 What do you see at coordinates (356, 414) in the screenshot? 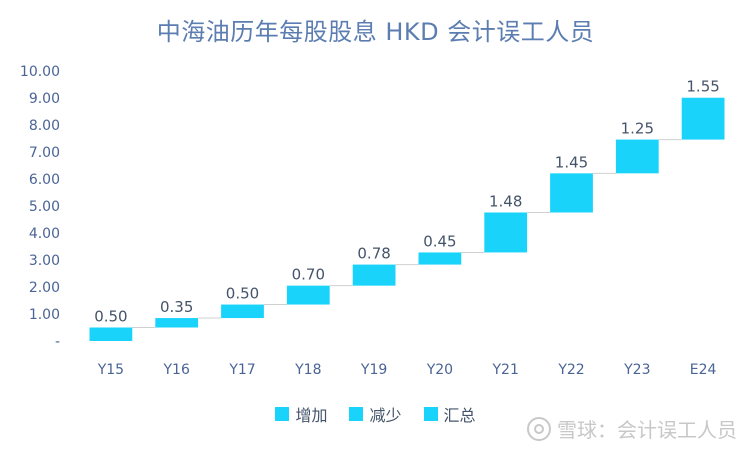
I see `legend-swatch-decrease` at bounding box center [356, 414].